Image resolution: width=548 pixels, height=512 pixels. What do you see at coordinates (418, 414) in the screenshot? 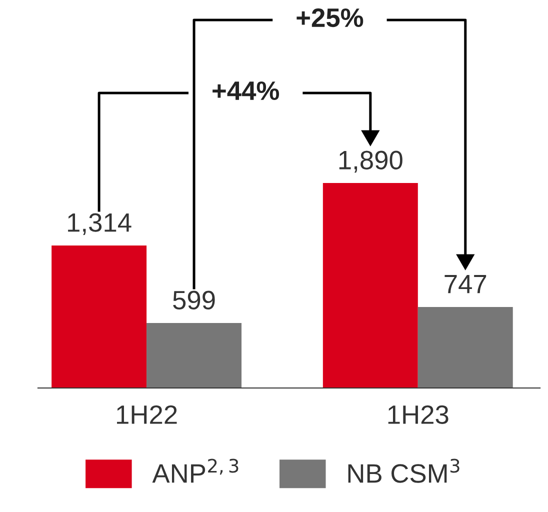
I see `x-tick-label: 1H23` at bounding box center [418, 414].